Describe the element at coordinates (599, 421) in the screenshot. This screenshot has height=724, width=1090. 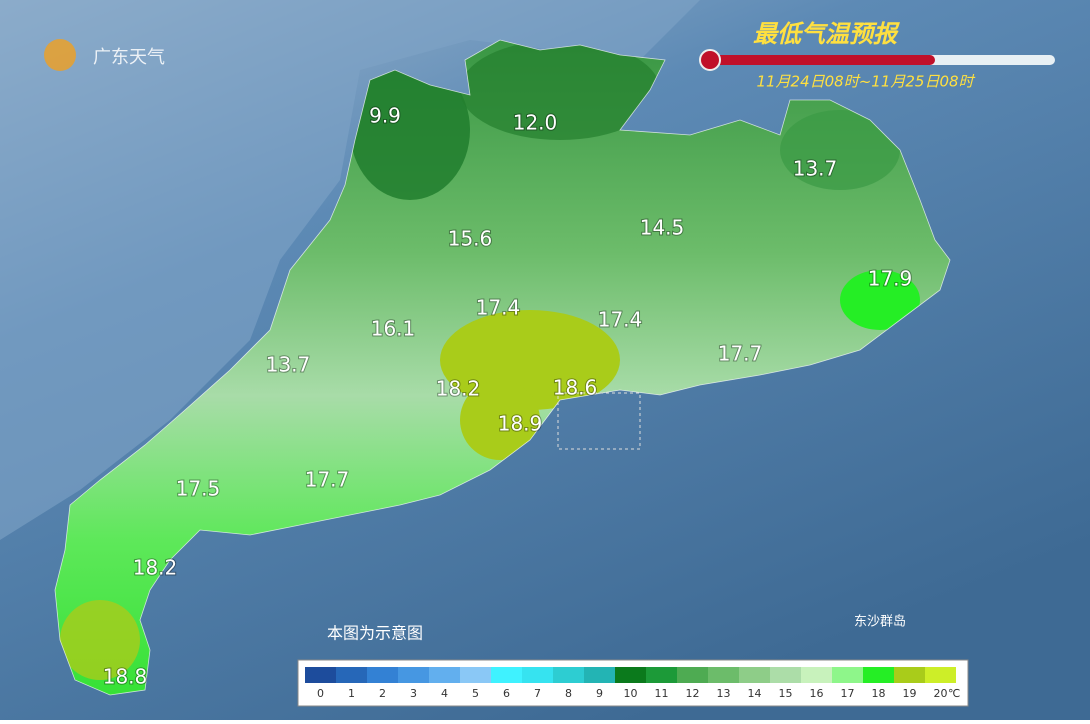
I see `hk-box` at that location.